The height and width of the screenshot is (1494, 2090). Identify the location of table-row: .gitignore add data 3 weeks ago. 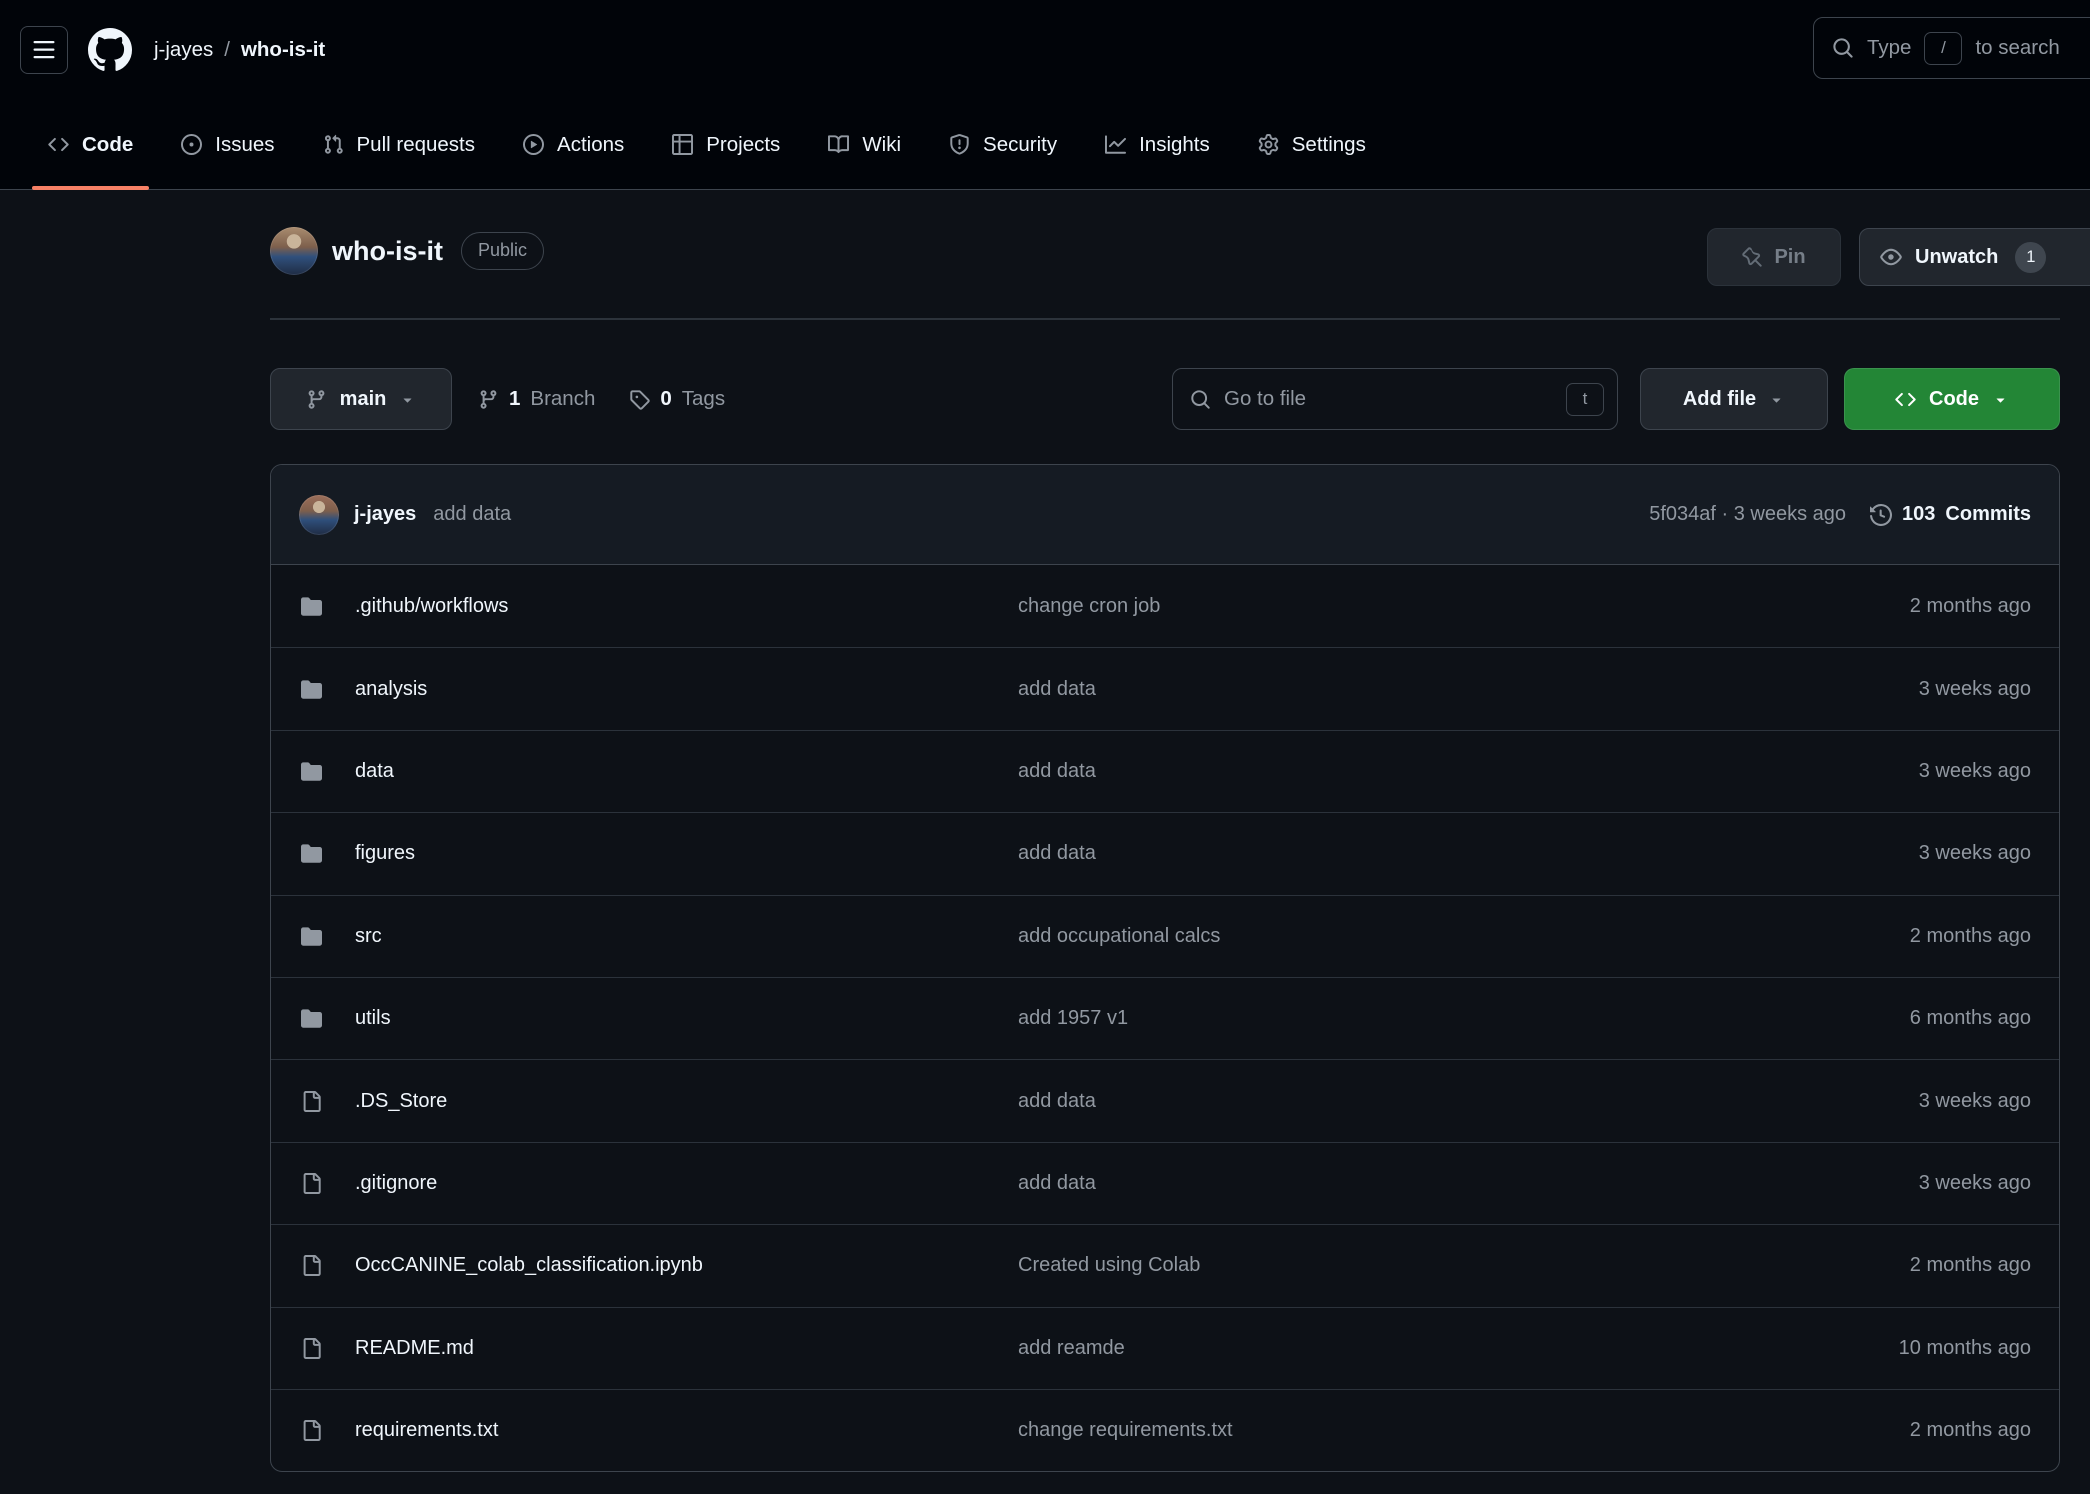
(1165, 1182).